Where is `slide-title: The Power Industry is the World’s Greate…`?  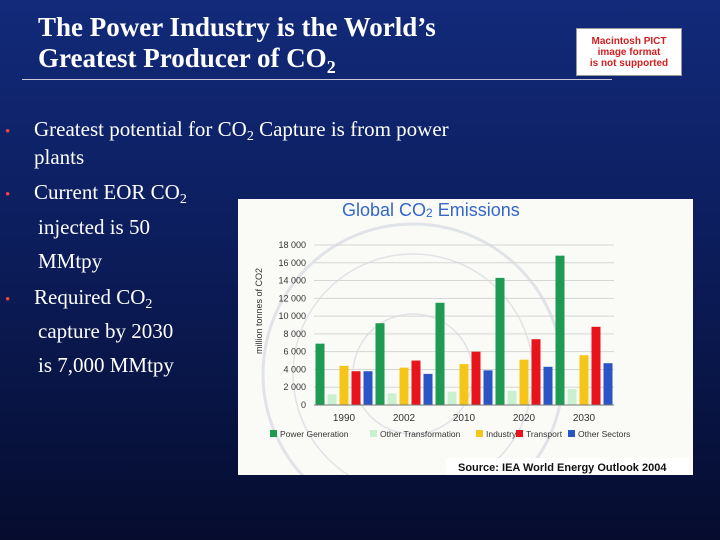 slide-title: The Power Industry is the World’s Greate… is located at coordinates (298, 44).